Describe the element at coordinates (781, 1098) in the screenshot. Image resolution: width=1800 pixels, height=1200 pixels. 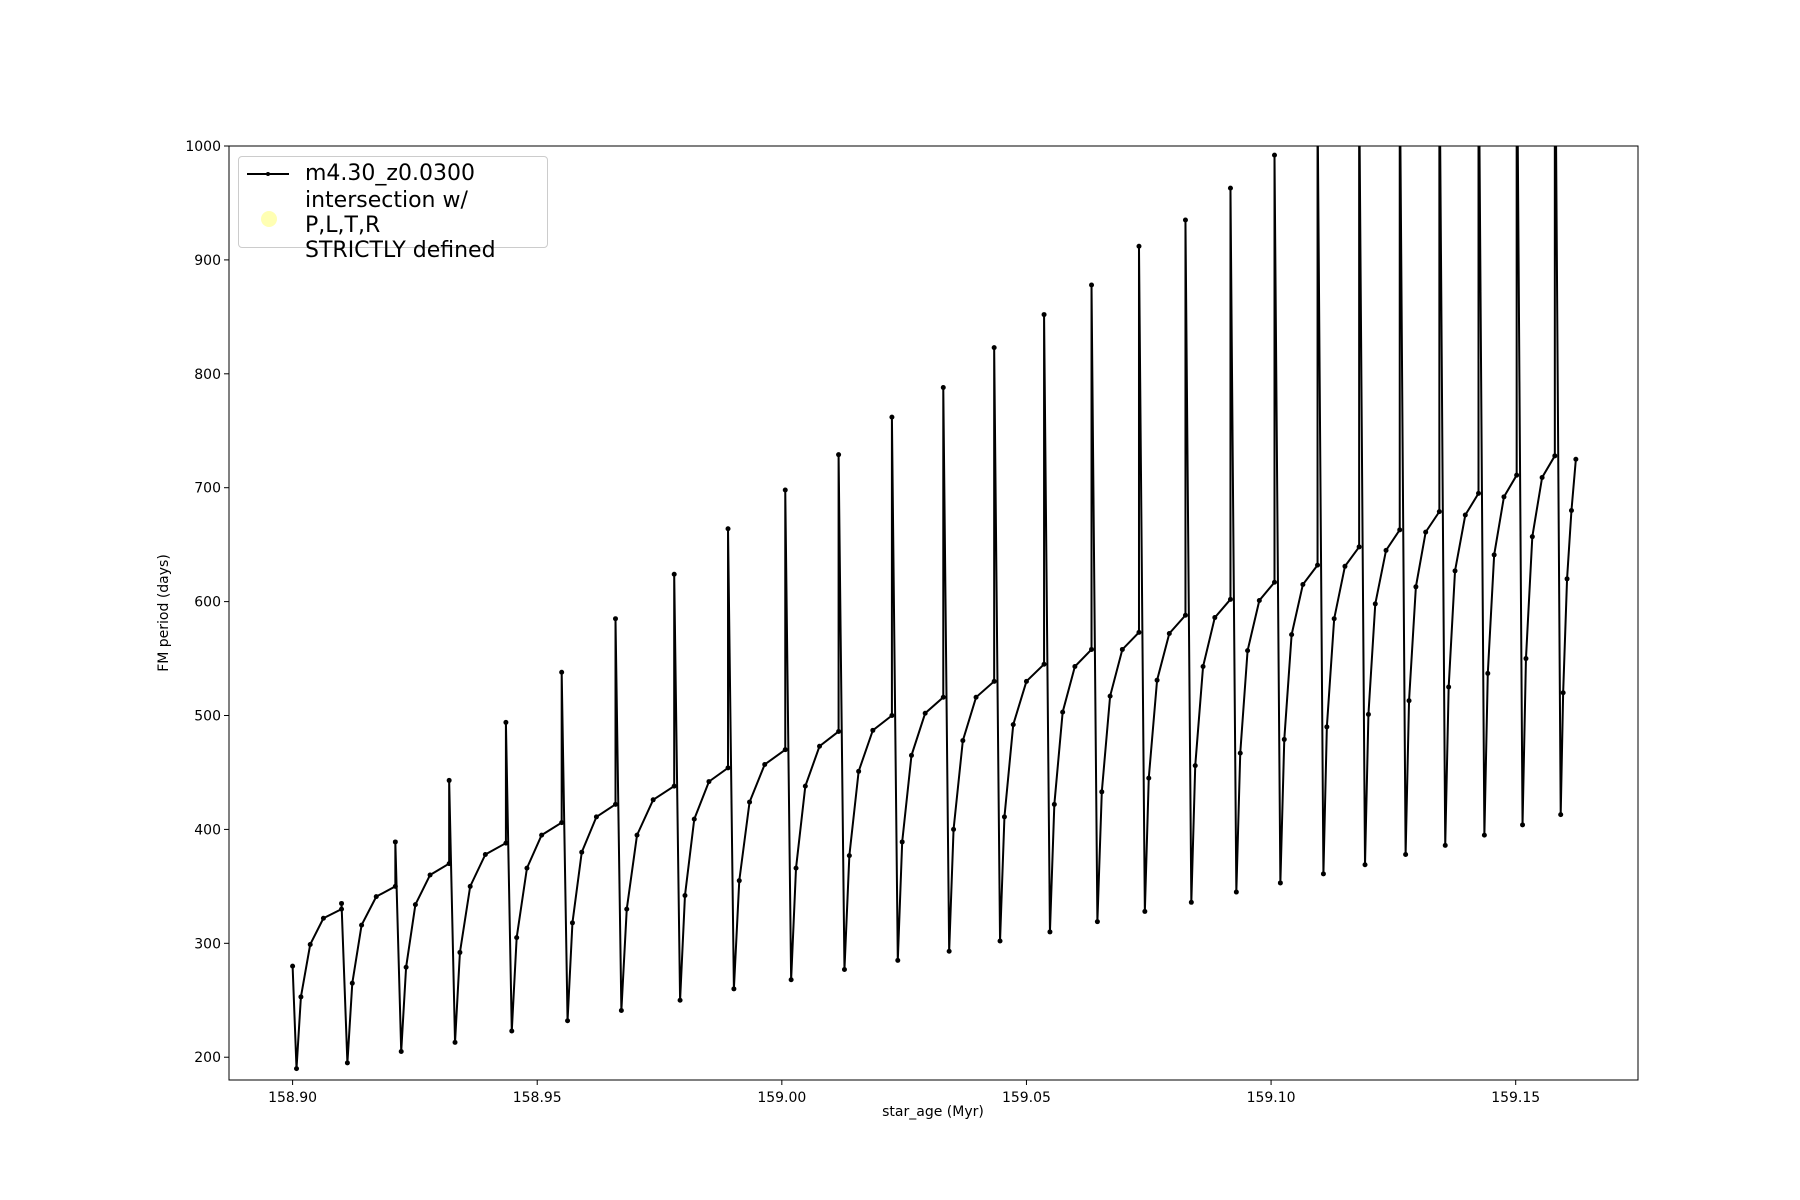
I see `x-tick-label: 159.00` at that location.